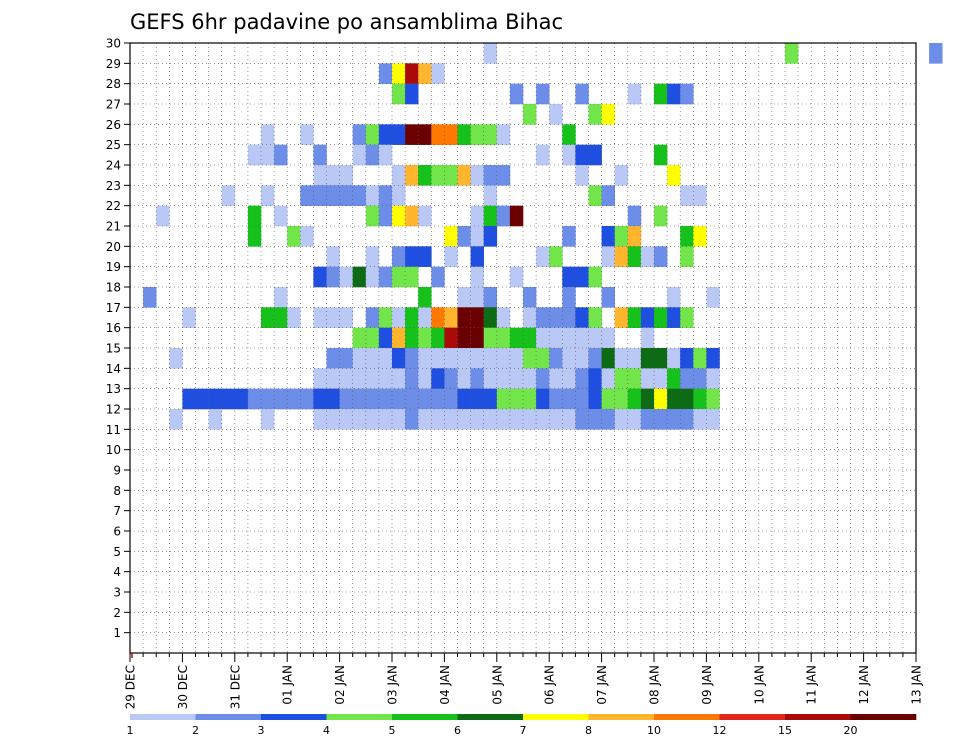 The height and width of the screenshot is (742, 960). I want to click on chart-title: GEFS 6hr padavine po ansamblima Bihac, so click(346, 22).